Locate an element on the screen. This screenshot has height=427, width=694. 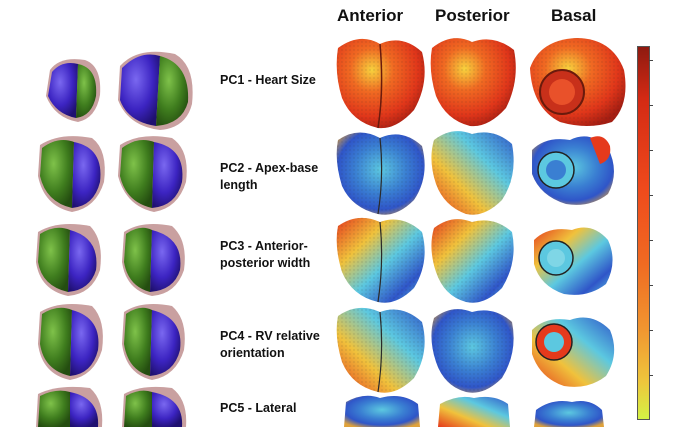
pc2-models is located at coordinates (112, 174).